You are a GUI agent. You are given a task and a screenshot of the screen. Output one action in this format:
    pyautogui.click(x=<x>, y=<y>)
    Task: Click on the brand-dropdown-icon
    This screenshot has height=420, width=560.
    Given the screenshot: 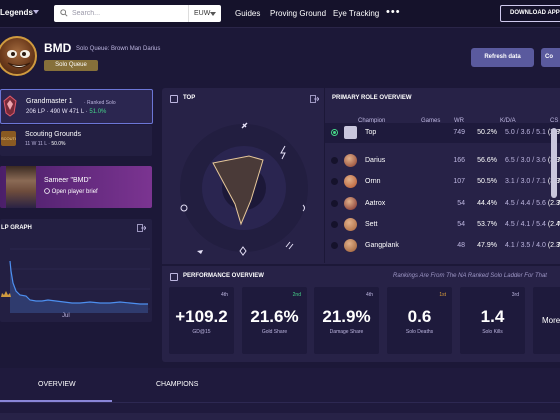 What is the action you would take?
    pyautogui.click(x=36, y=12)
    